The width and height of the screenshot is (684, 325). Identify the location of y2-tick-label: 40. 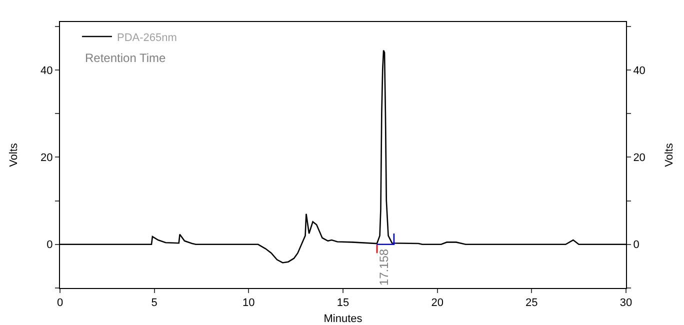
(639, 70).